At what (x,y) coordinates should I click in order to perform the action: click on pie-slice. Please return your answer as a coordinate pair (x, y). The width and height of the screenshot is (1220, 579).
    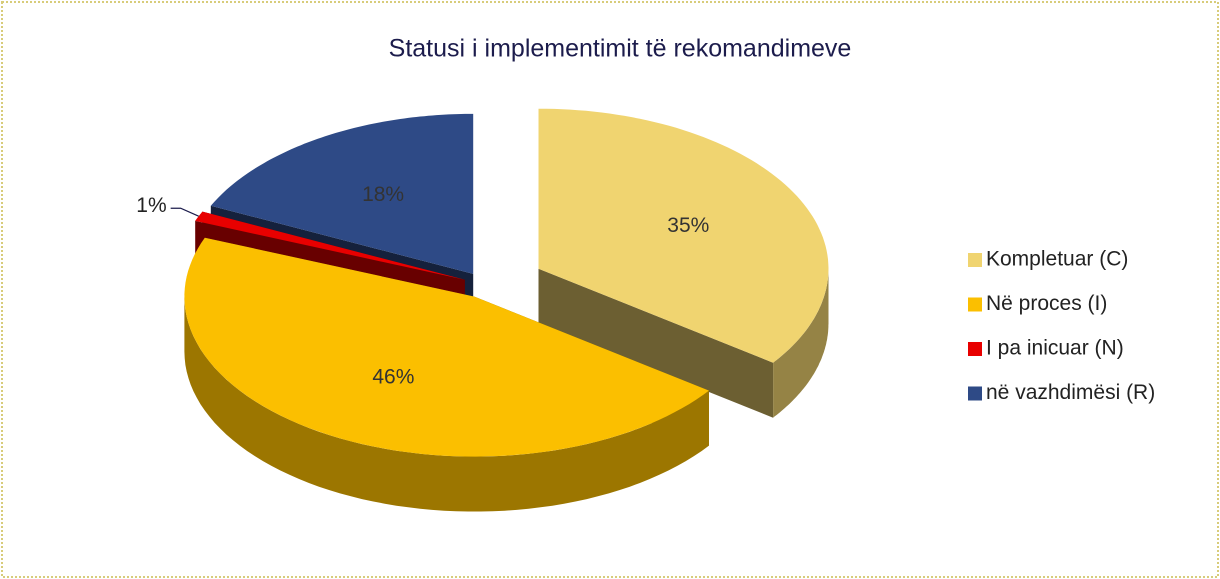
    Looking at the image, I should click on (683, 263).